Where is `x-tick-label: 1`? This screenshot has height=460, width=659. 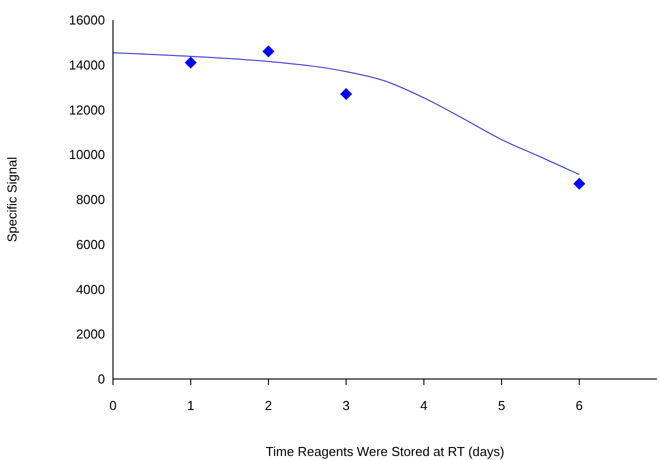
x-tick-label: 1 is located at coordinates (190, 406).